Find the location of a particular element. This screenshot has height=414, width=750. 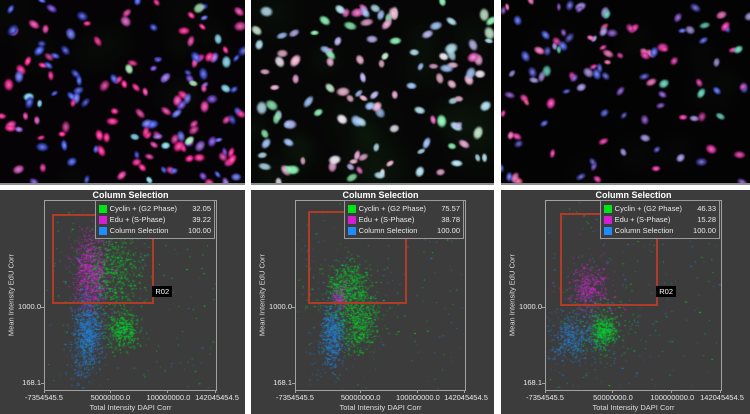

legend-item: Cyclin + (G2 Phase) 46.33 is located at coordinates (659, 208).